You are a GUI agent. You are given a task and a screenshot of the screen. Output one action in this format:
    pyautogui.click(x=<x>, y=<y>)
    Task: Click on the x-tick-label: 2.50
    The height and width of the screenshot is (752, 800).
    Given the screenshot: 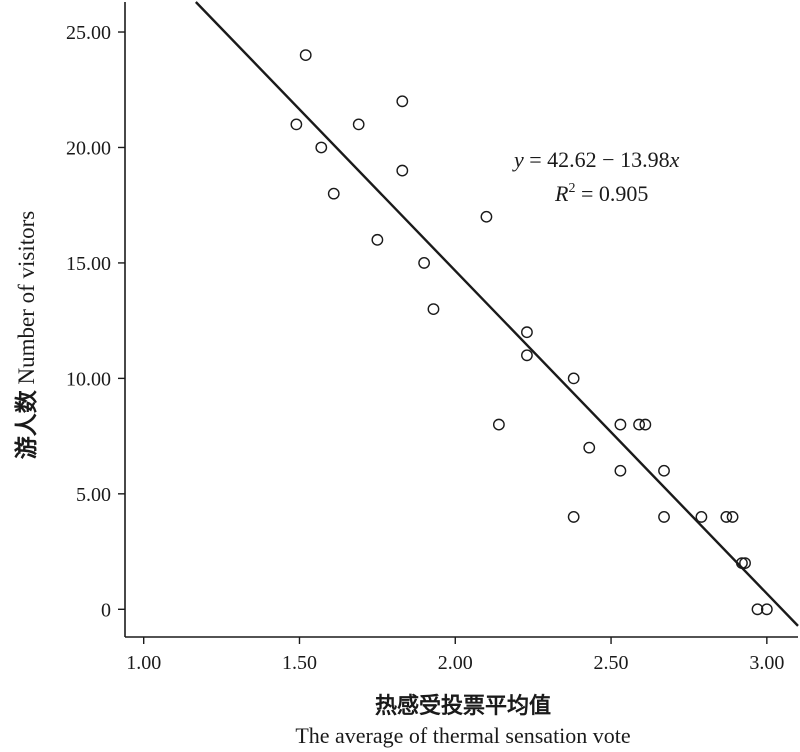 What is the action you would take?
    pyautogui.click(x=611, y=663)
    